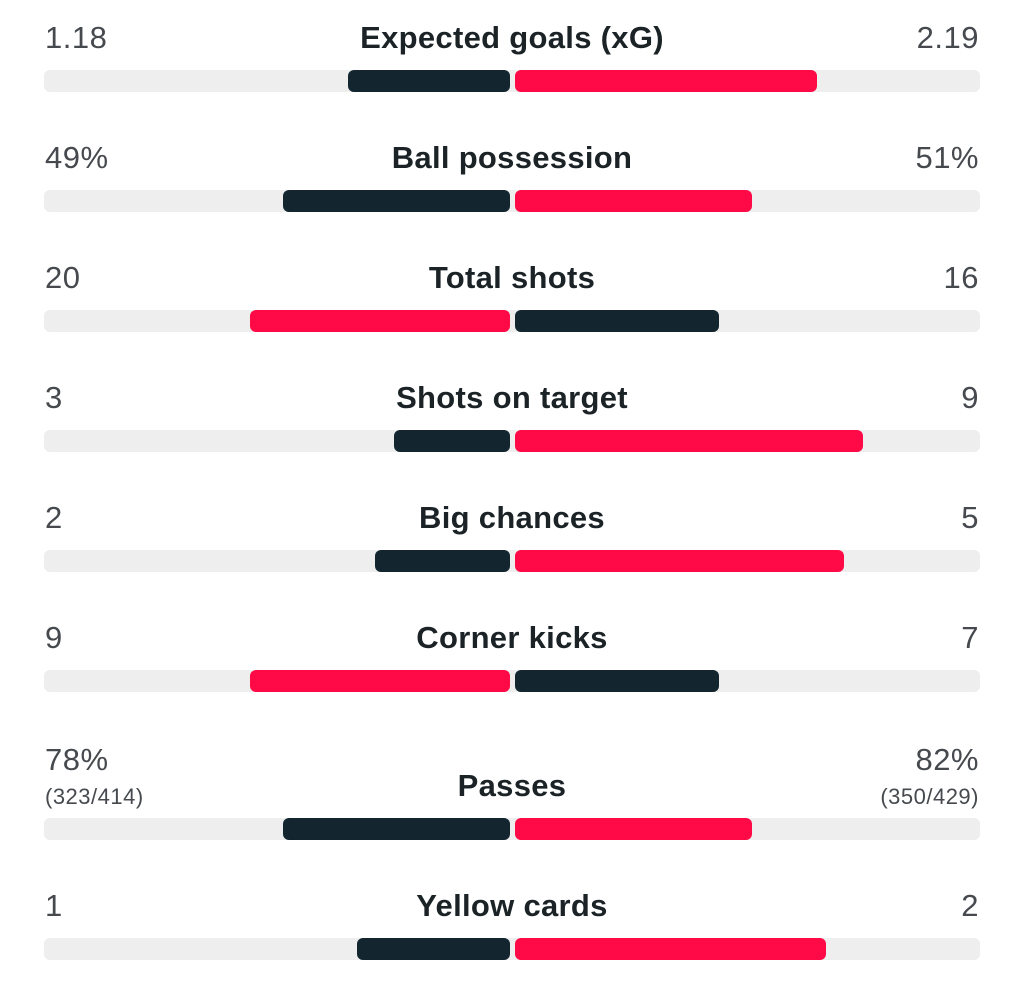  What do you see at coordinates (77, 157) in the screenshot?
I see `home-value: 49%` at bounding box center [77, 157].